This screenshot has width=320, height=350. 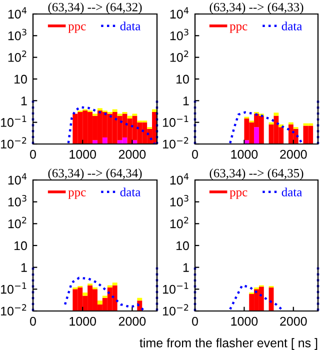 What do you see at coordinates (257, 174) in the screenshot?
I see `chart-title: (63,34) --> (64,35)` at bounding box center [257, 174].